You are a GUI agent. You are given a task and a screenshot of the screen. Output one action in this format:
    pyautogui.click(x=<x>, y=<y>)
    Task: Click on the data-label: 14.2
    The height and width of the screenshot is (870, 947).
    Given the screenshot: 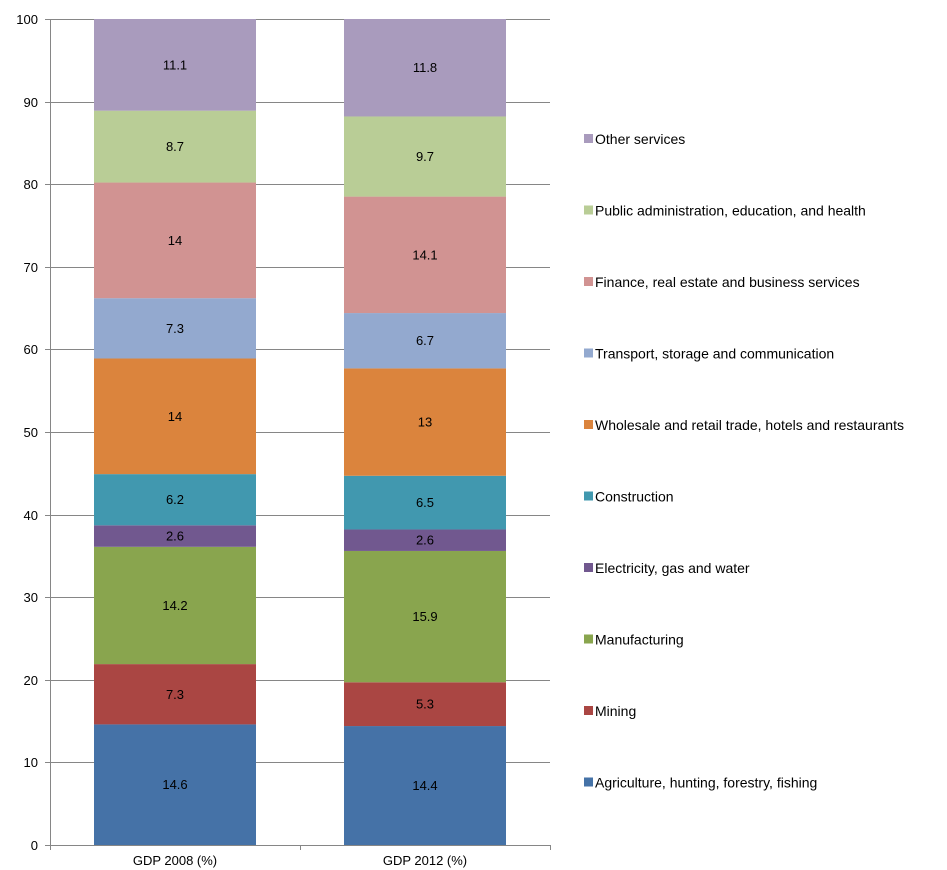 What is the action you would take?
    pyautogui.click(x=174, y=605)
    